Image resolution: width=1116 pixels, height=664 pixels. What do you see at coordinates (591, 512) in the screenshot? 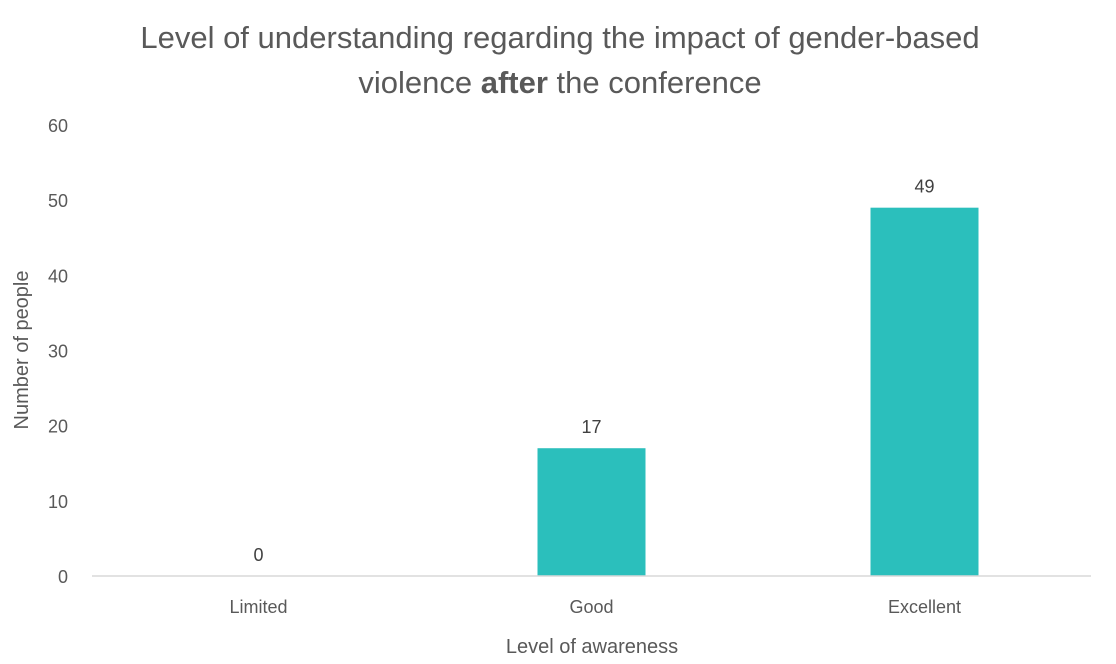
I see `bar-good` at bounding box center [591, 512].